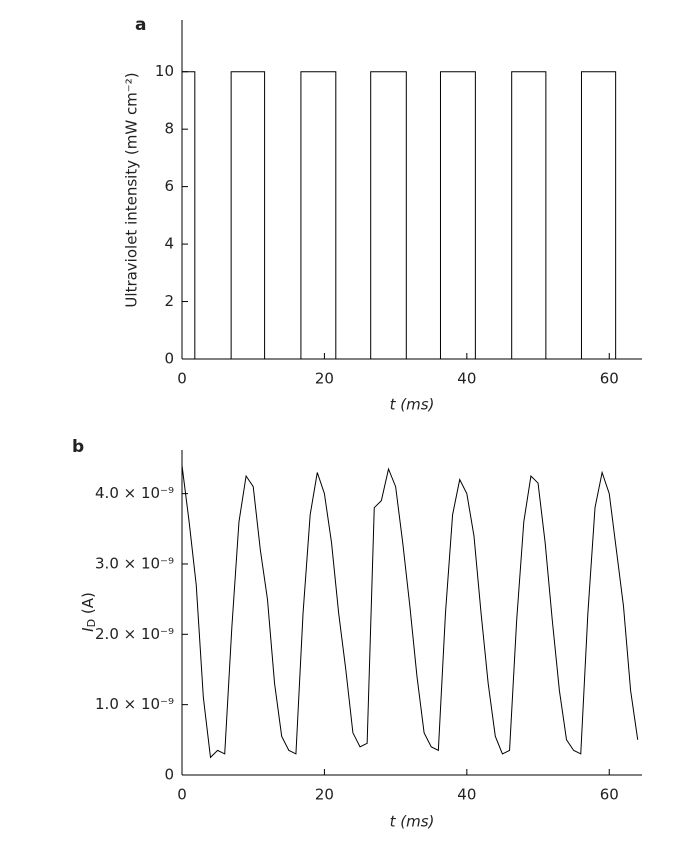 This screenshot has width=690, height=859. I want to click on panel-label: b, so click(78, 447).